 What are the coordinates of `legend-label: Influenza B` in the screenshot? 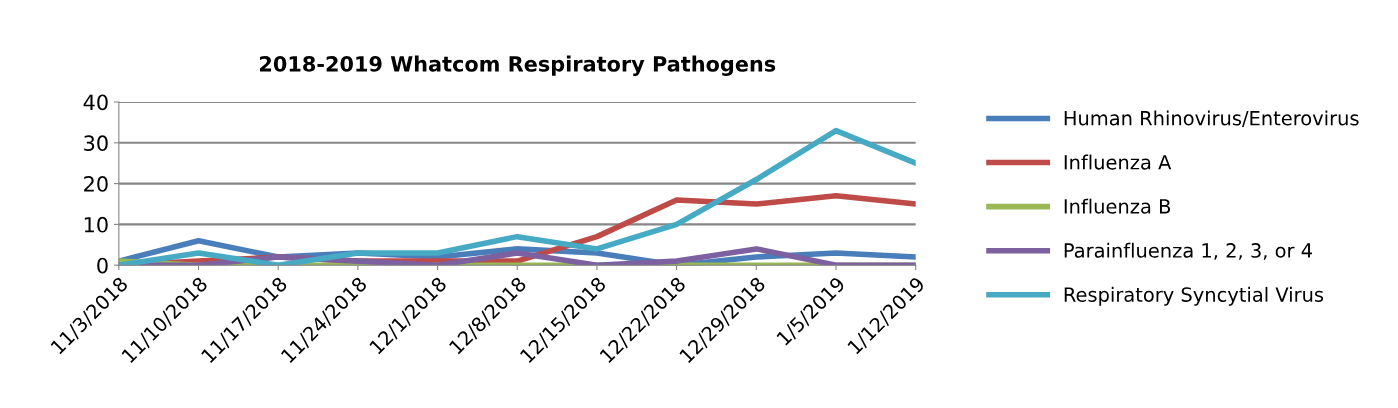 It's located at (1117, 206).